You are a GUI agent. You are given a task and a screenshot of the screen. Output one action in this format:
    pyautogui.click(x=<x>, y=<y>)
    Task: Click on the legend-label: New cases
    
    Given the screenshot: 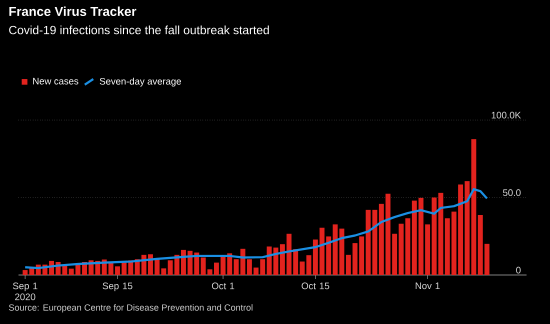 What is the action you would take?
    pyautogui.click(x=55, y=81)
    